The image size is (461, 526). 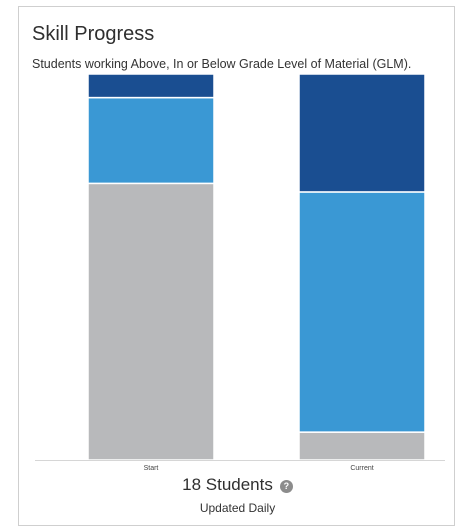 What do you see at coordinates (151, 468) in the screenshot?
I see `x-tick-label-start: Start` at bounding box center [151, 468].